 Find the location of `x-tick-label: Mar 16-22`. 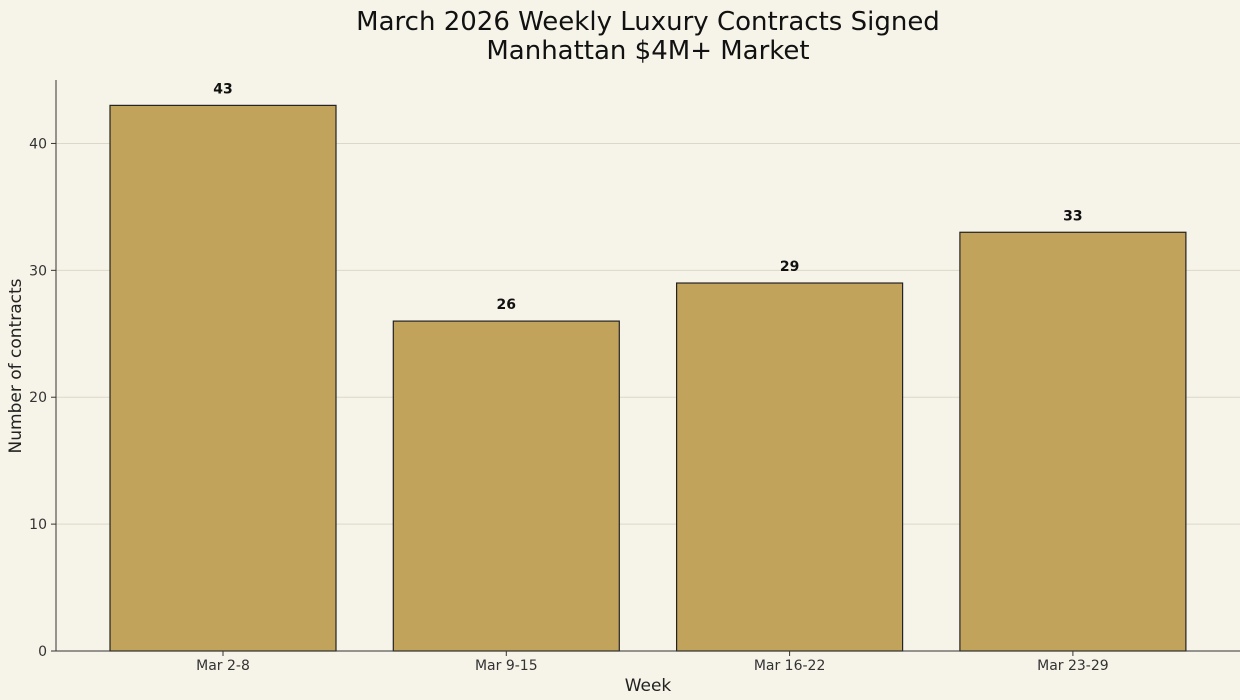

x-tick-label: Mar 16-22 is located at coordinates (790, 666).